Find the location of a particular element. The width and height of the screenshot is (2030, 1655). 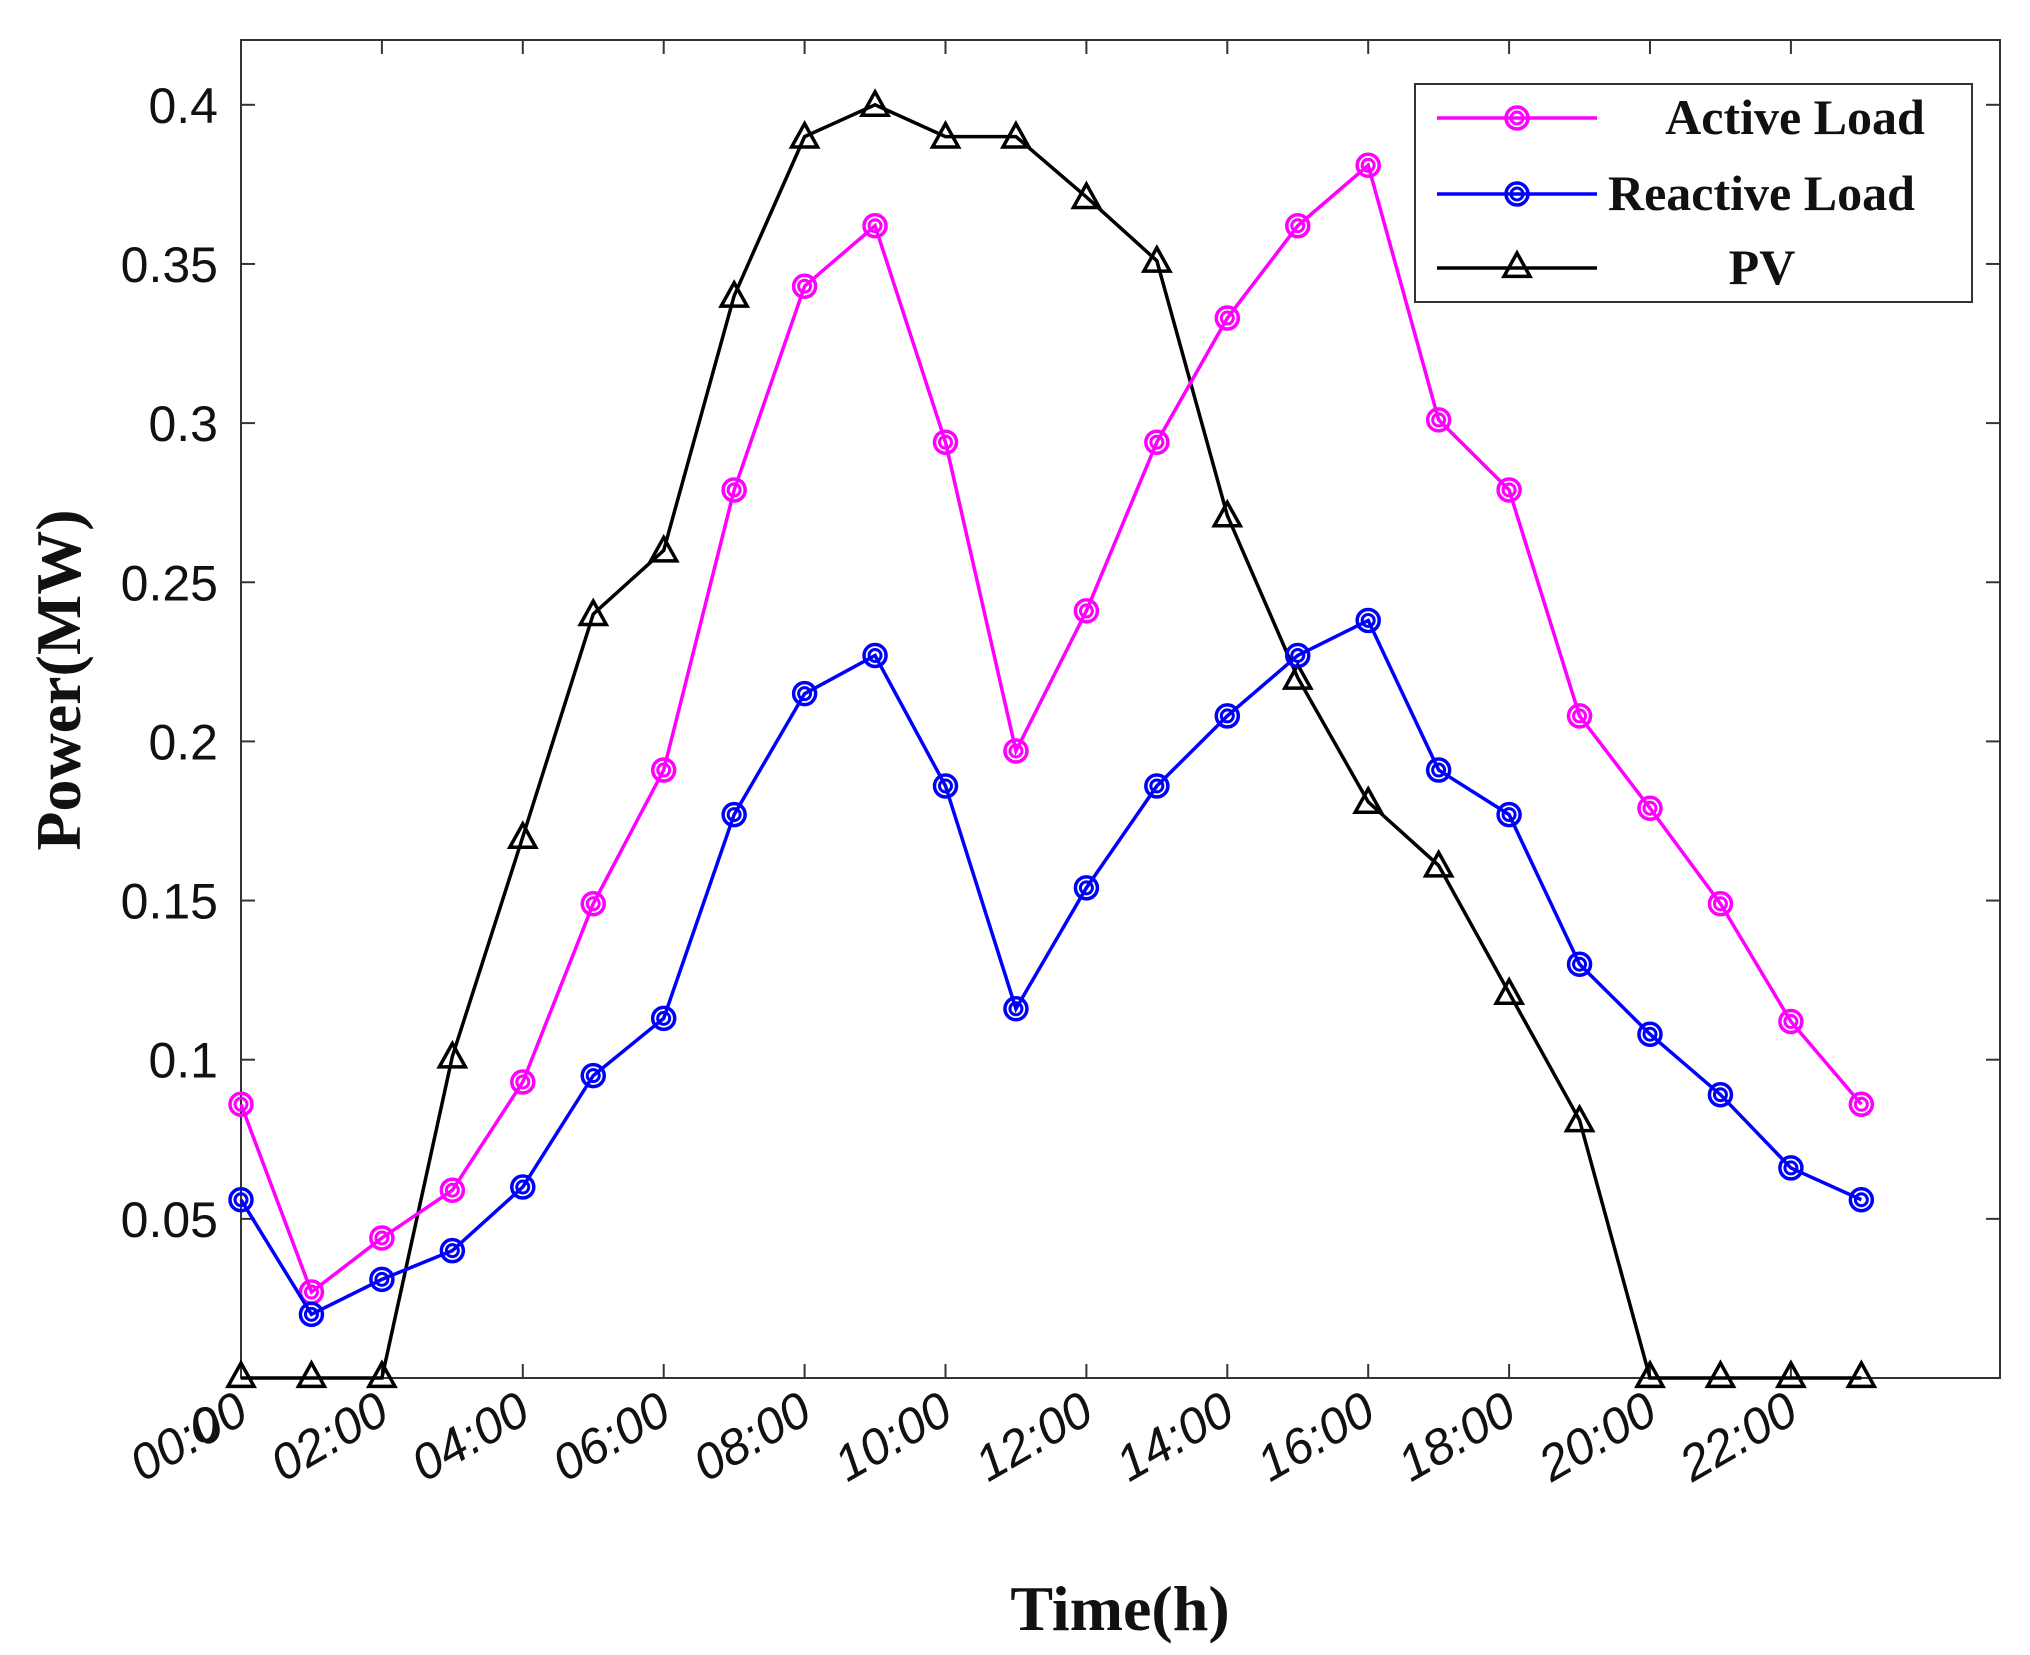

x-tick-label: 14:00 is located at coordinates (1174, 1436).